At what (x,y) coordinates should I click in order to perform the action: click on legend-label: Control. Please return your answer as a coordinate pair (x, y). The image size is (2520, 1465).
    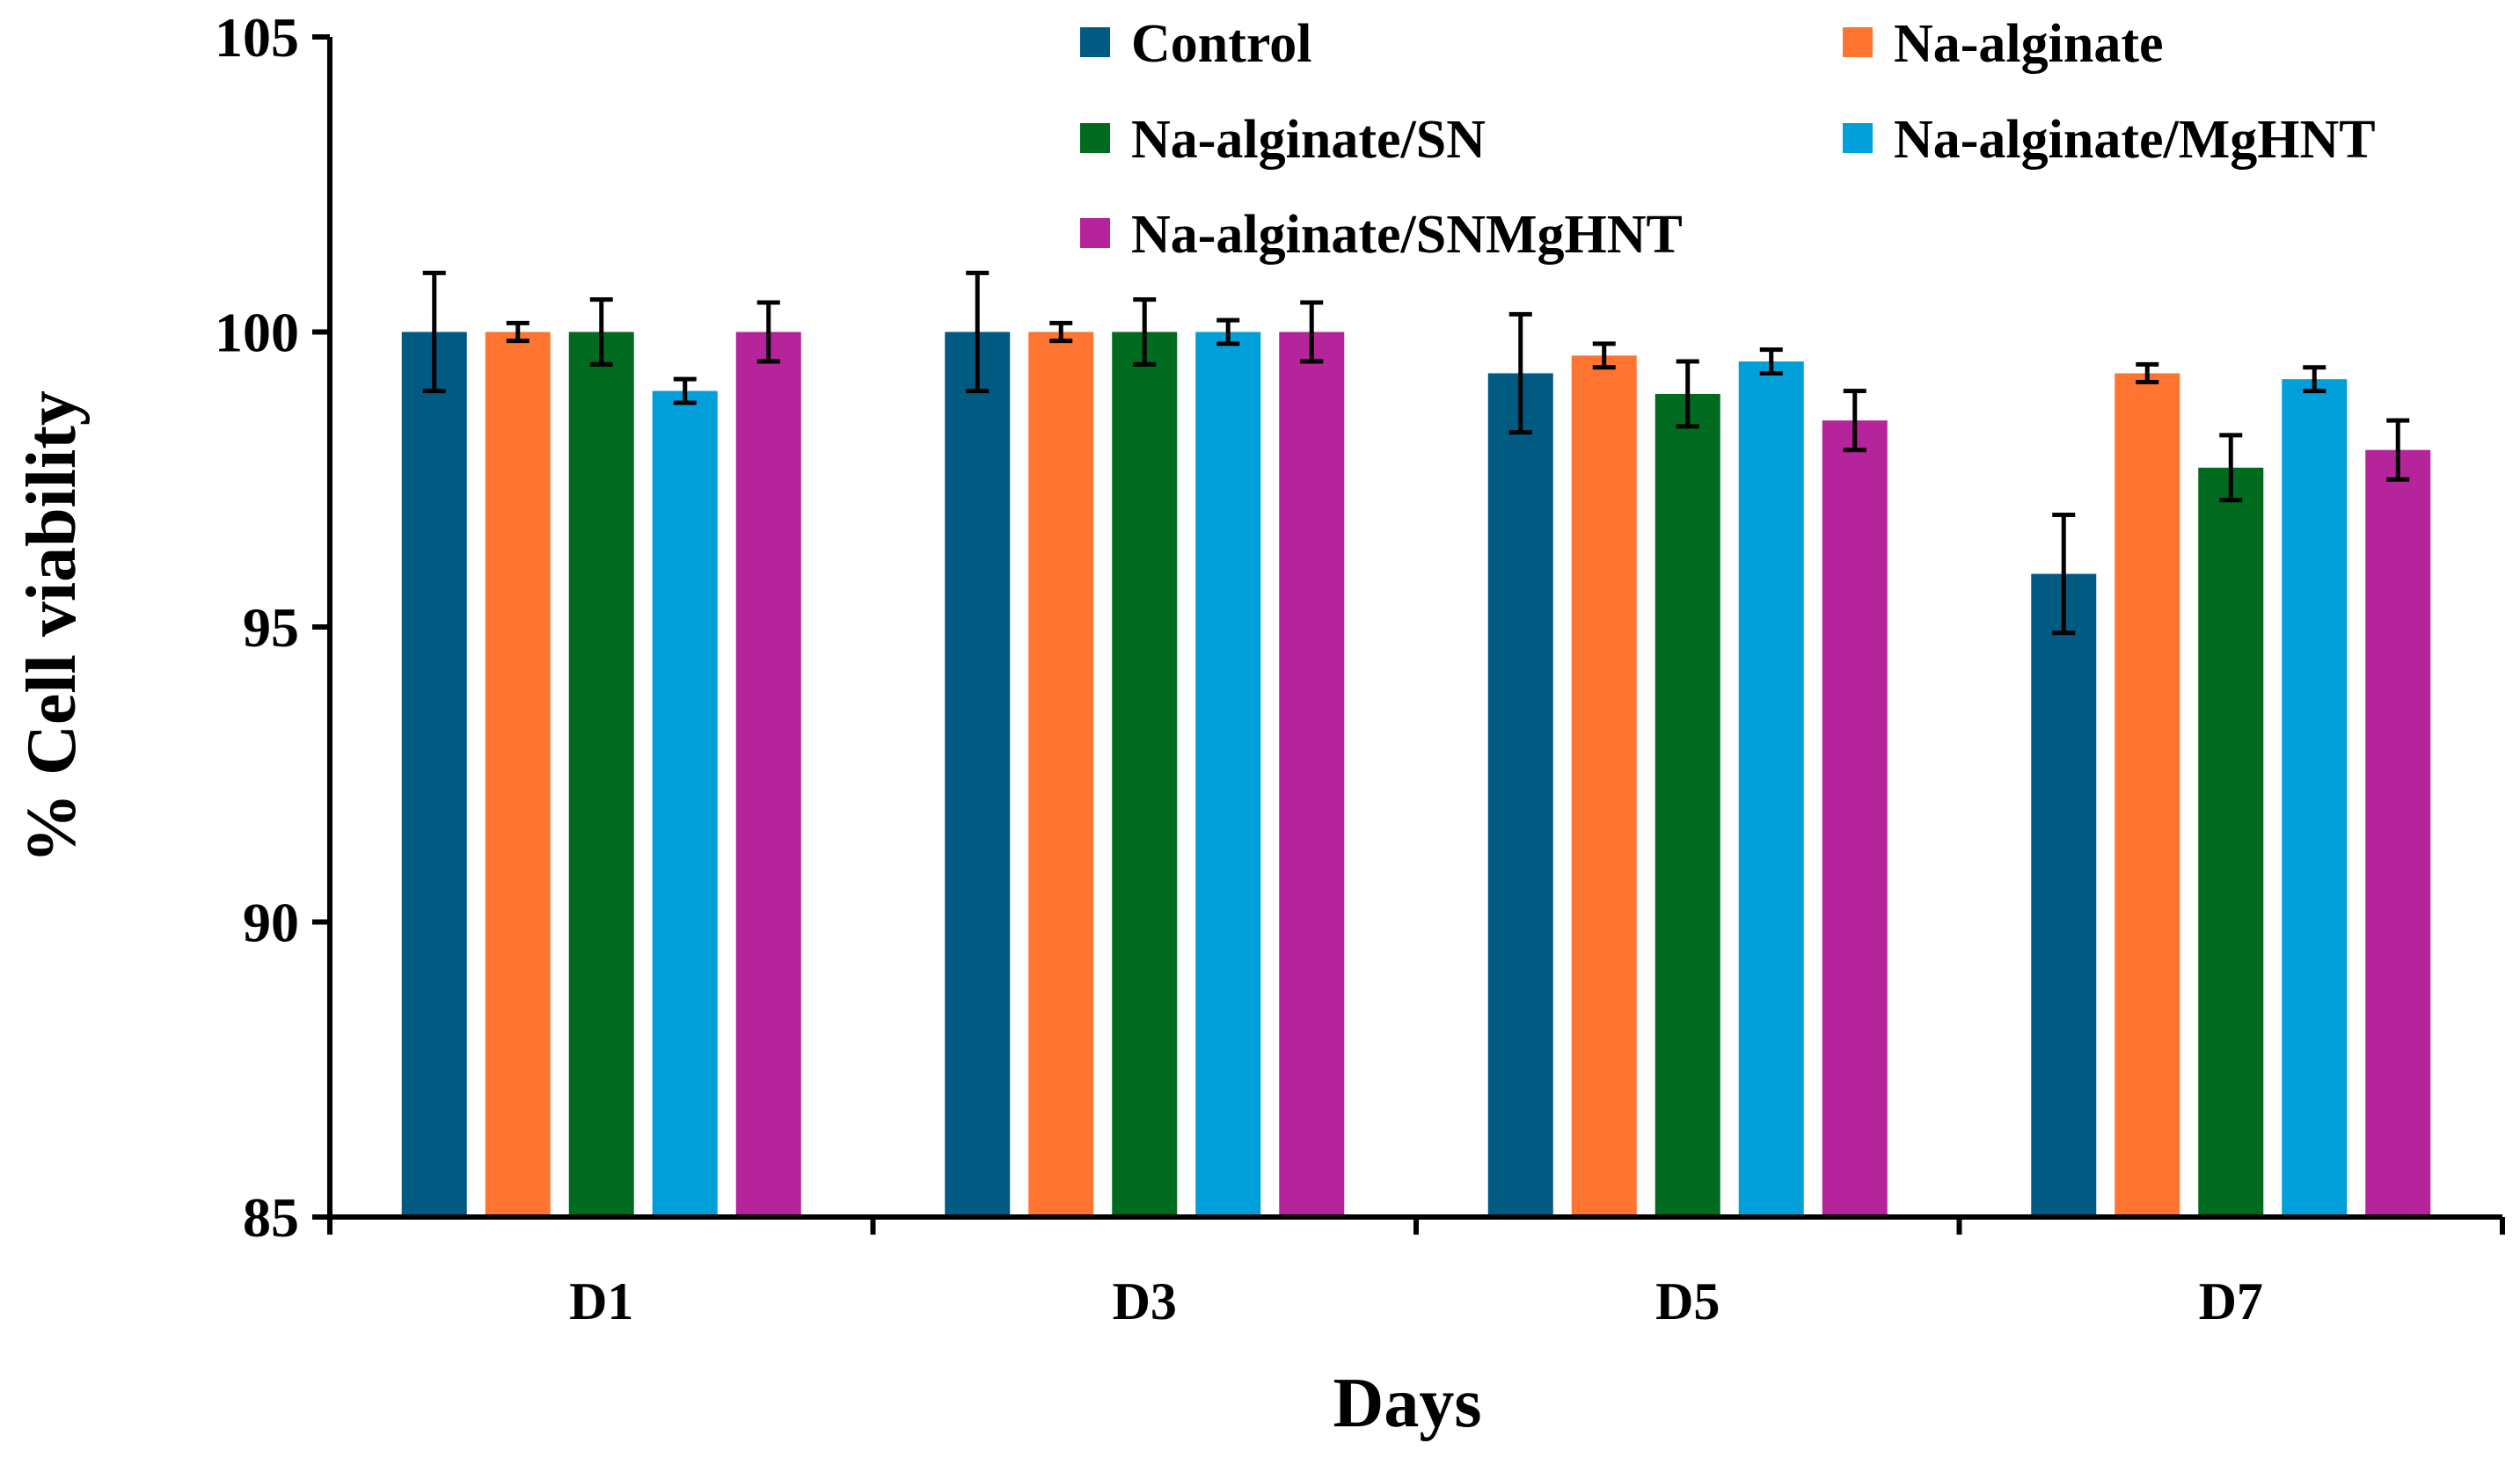
    Looking at the image, I should click on (1221, 44).